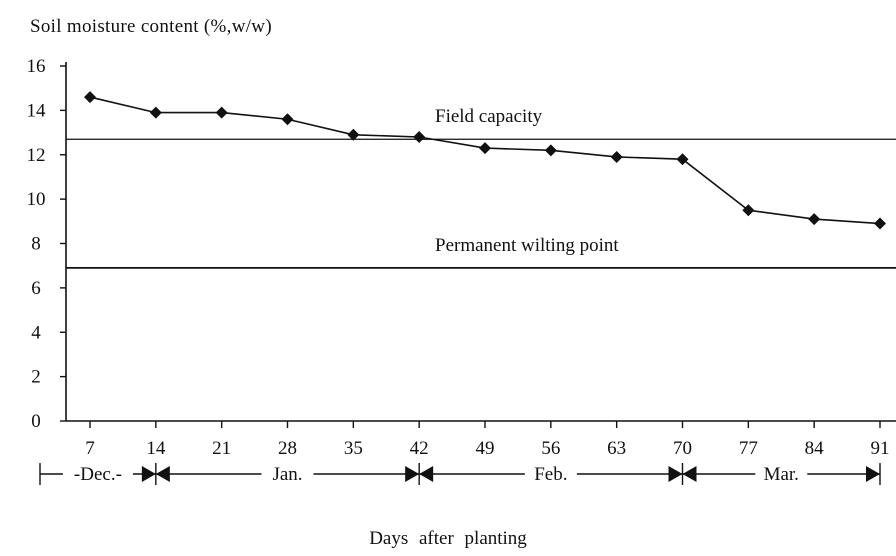  Describe the element at coordinates (36, 288) in the screenshot. I see `y-tick-label: 6` at that location.